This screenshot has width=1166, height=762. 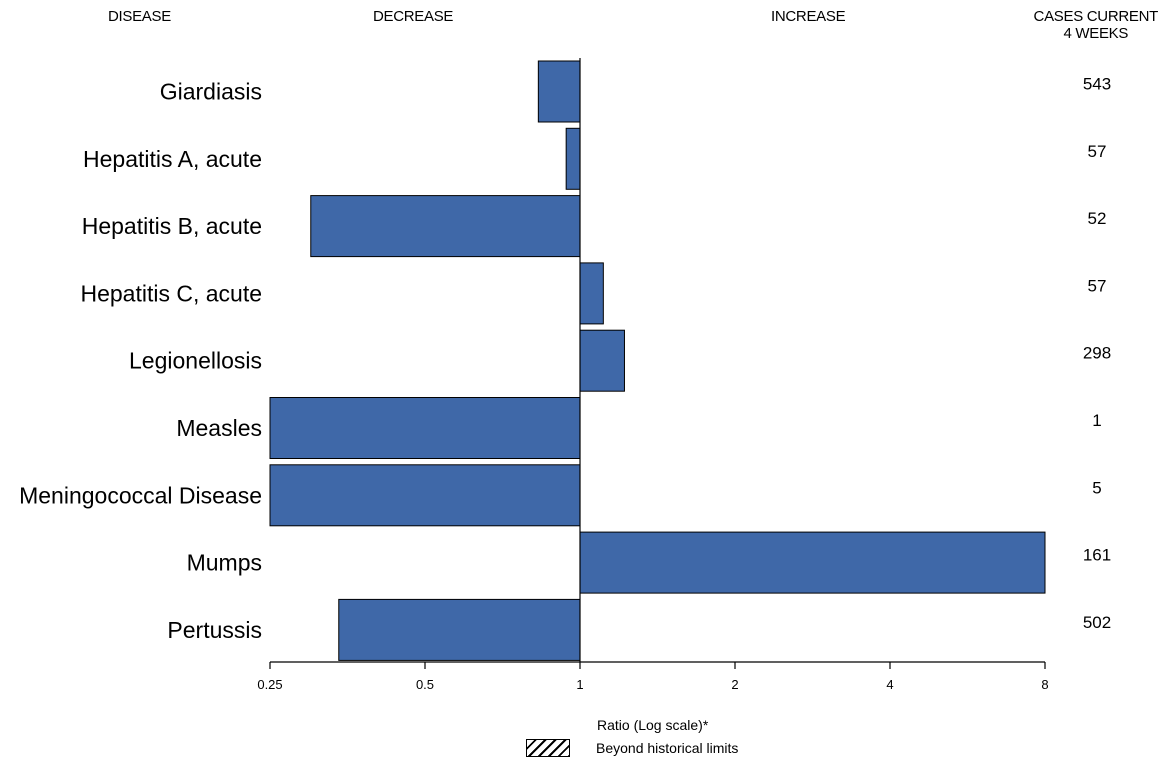 I want to click on legend-label: Beyond historical limits, so click(x=667, y=748).